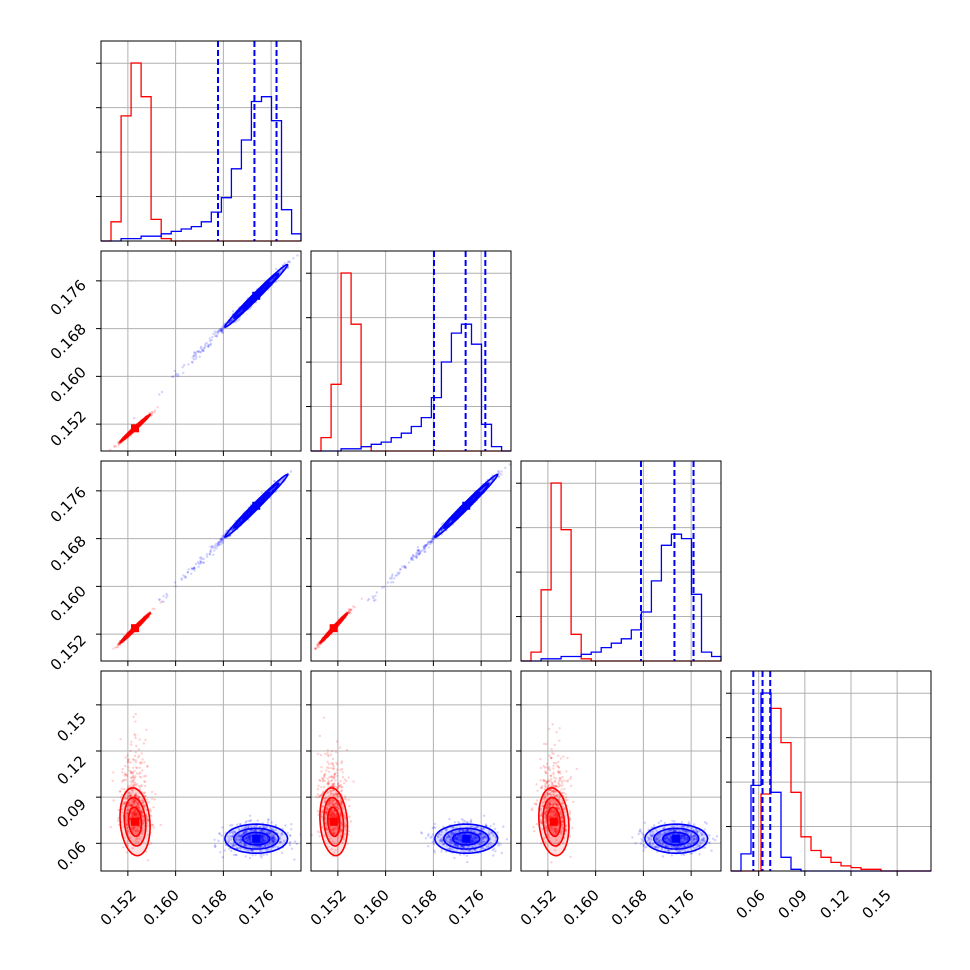 The width and height of the screenshot is (970, 970). I want to click on density-peak-red, so click(135, 628).